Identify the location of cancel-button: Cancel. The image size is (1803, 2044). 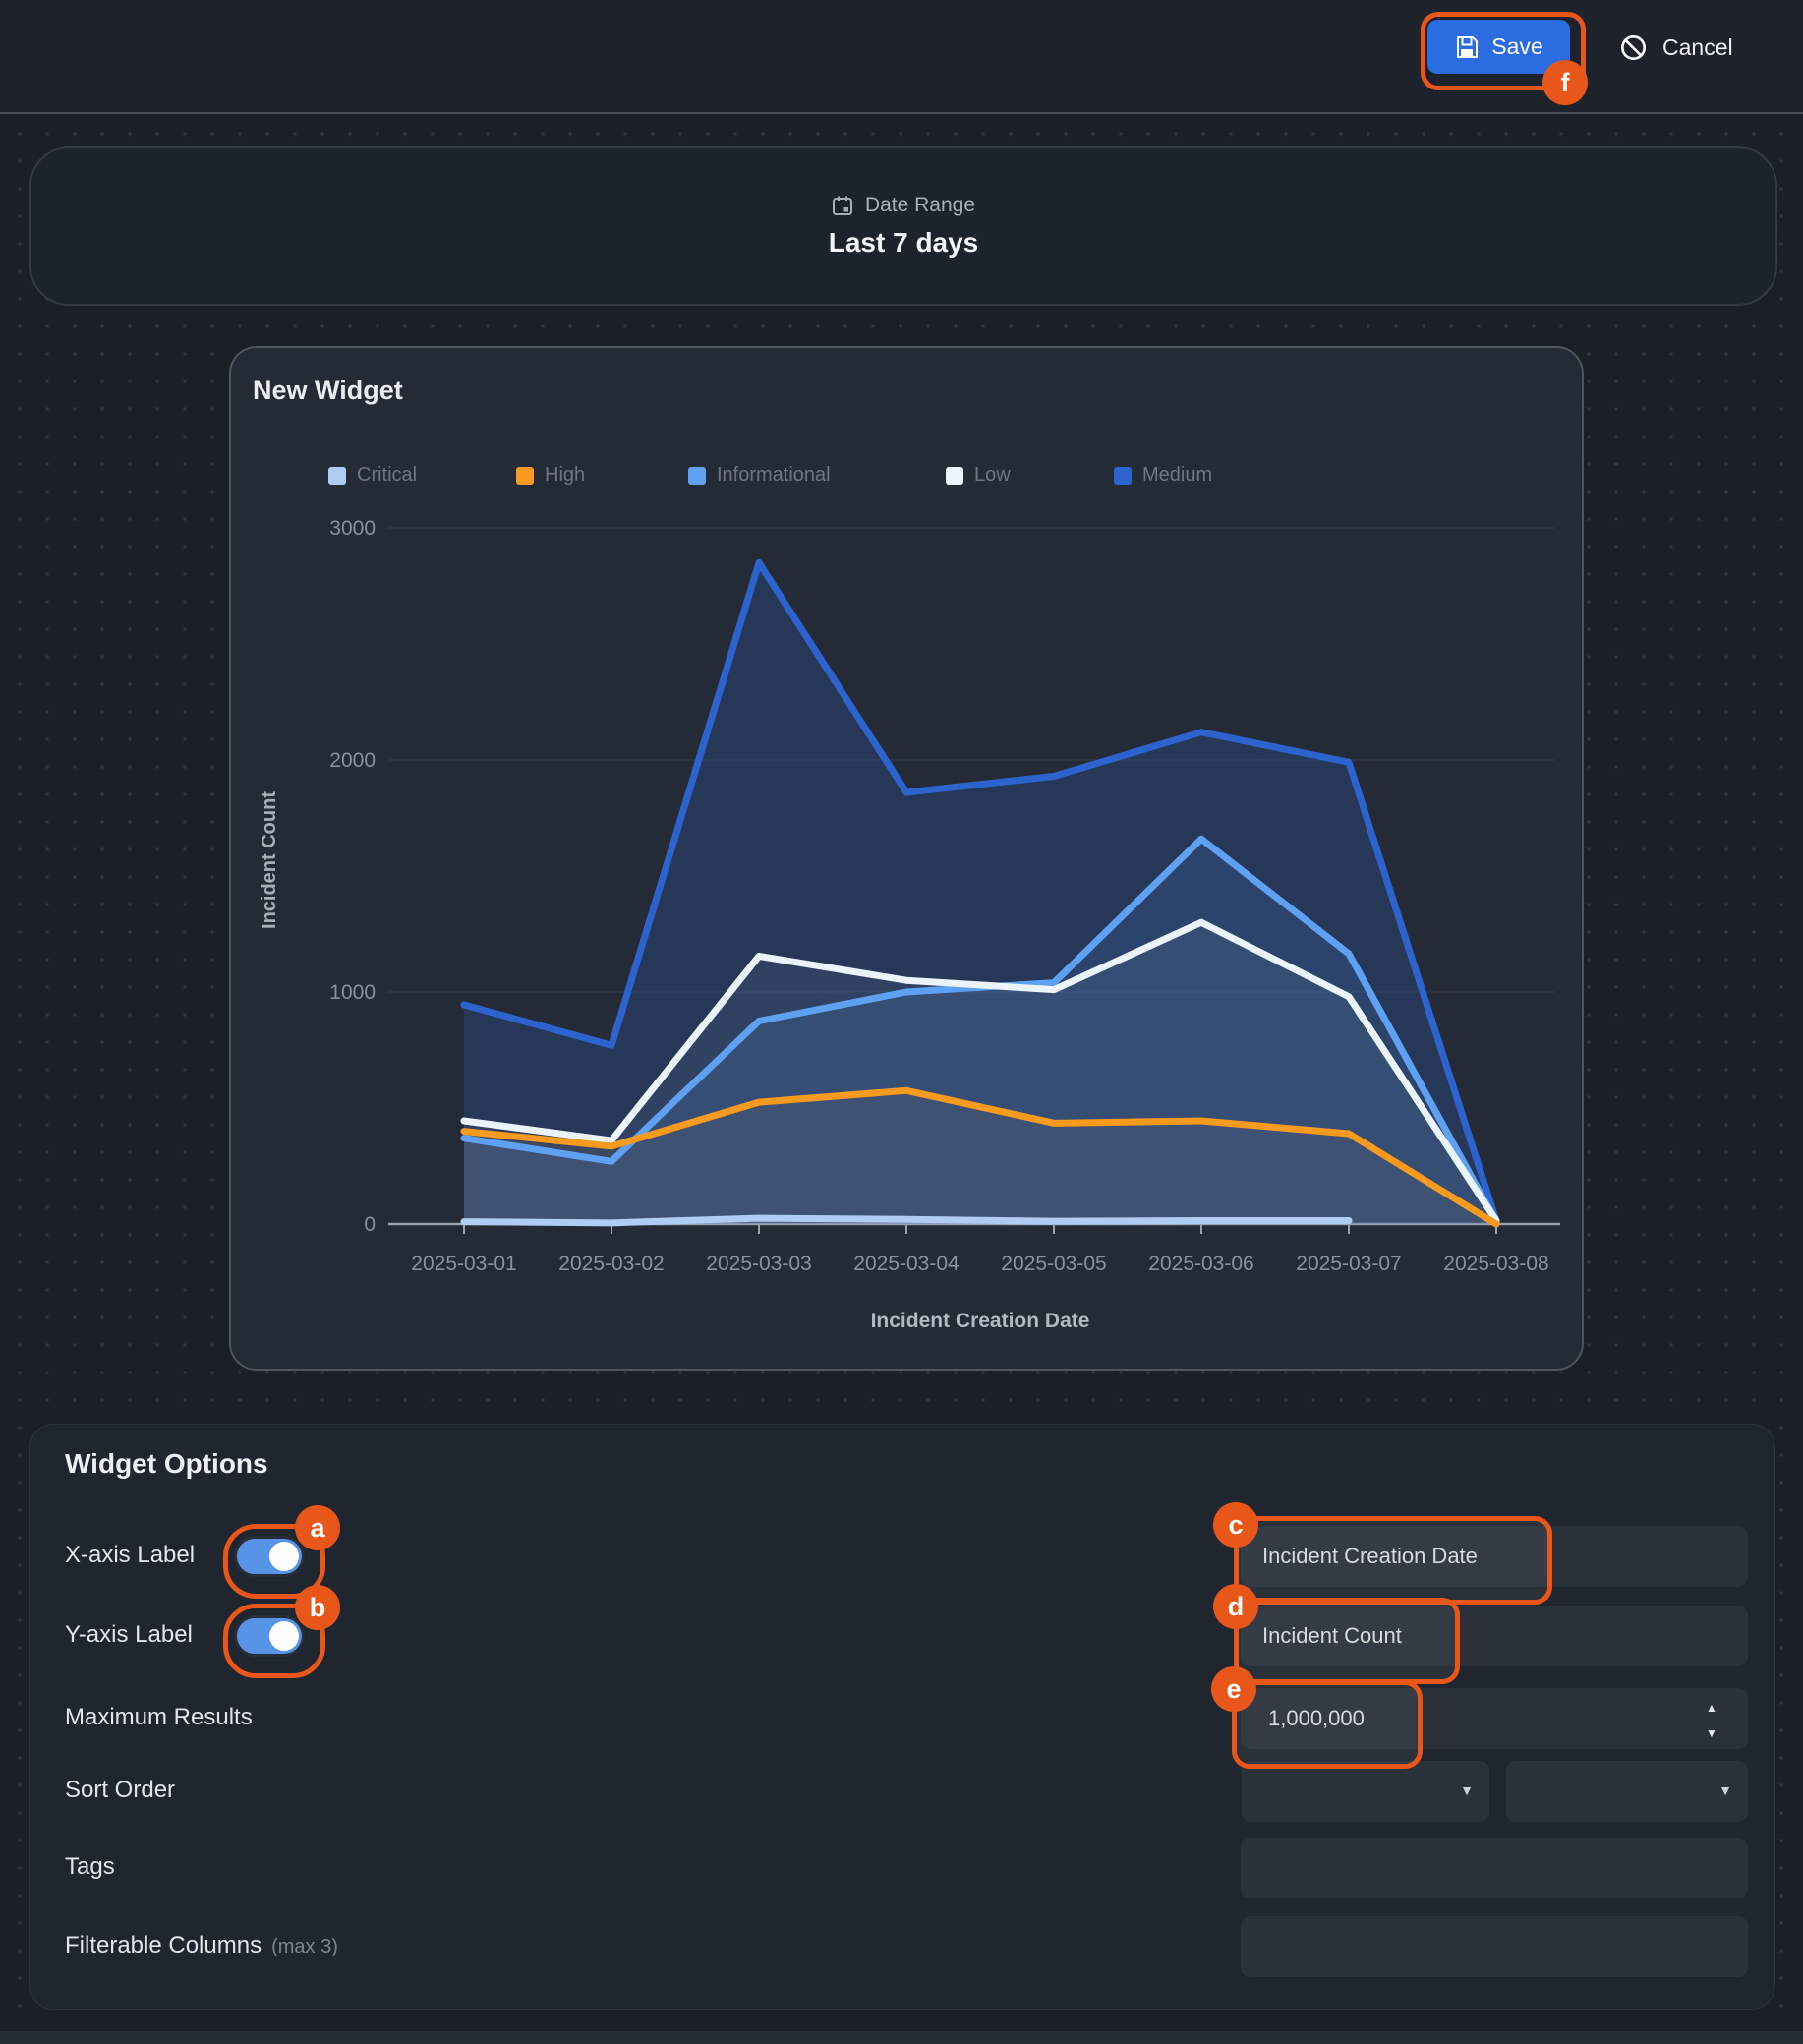
(1698, 47).